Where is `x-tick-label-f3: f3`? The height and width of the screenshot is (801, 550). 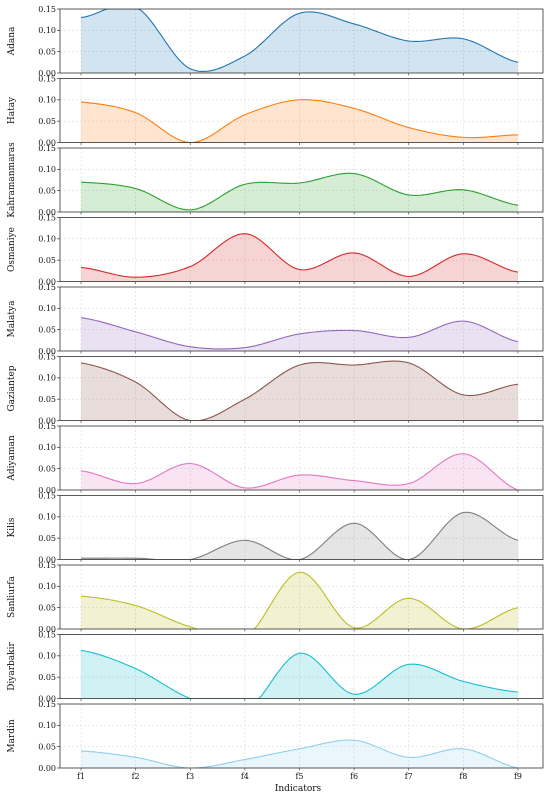
x-tick-label-f3: f3 is located at coordinates (190, 776).